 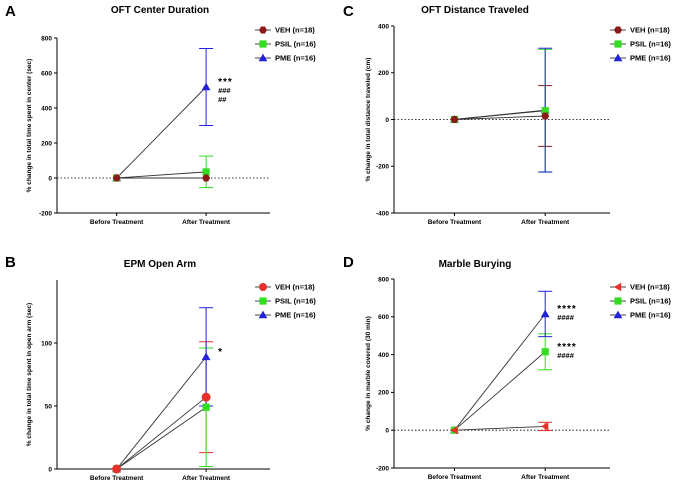 What do you see at coordinates (475, 10) in the screenshot?
I see `chart-title: OFT Distance Traveled` at bounding box center [475, 10].